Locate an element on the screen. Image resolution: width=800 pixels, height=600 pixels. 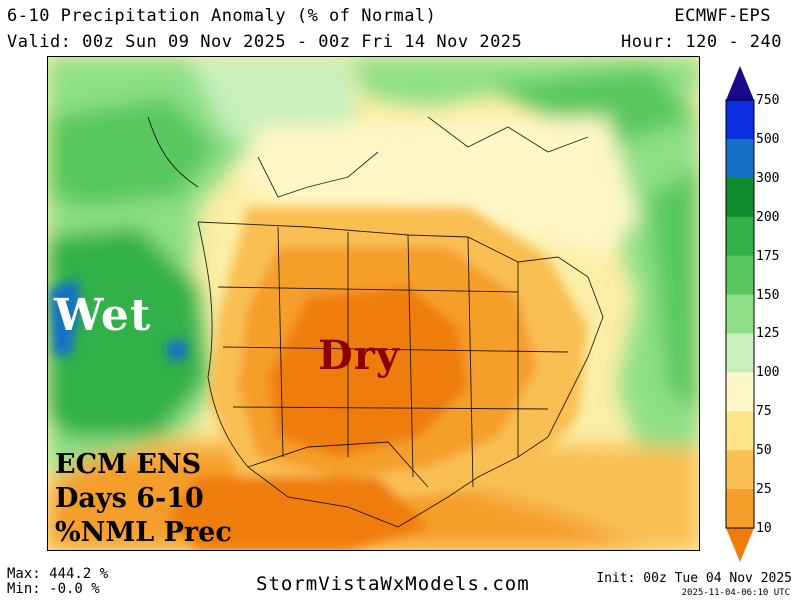
note-line-3: %NML Prec is located at coordinates (143, 532).